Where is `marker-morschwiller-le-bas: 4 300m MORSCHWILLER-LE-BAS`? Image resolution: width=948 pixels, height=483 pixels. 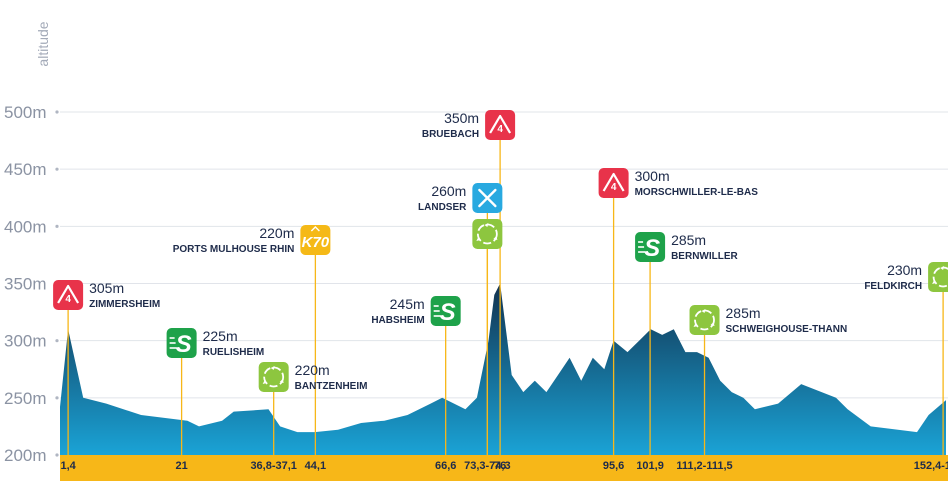
marker-morschwiller-le-bas: 4 300m MORSCHWILLER-LE-BAS is located at coordinates (678, 183).